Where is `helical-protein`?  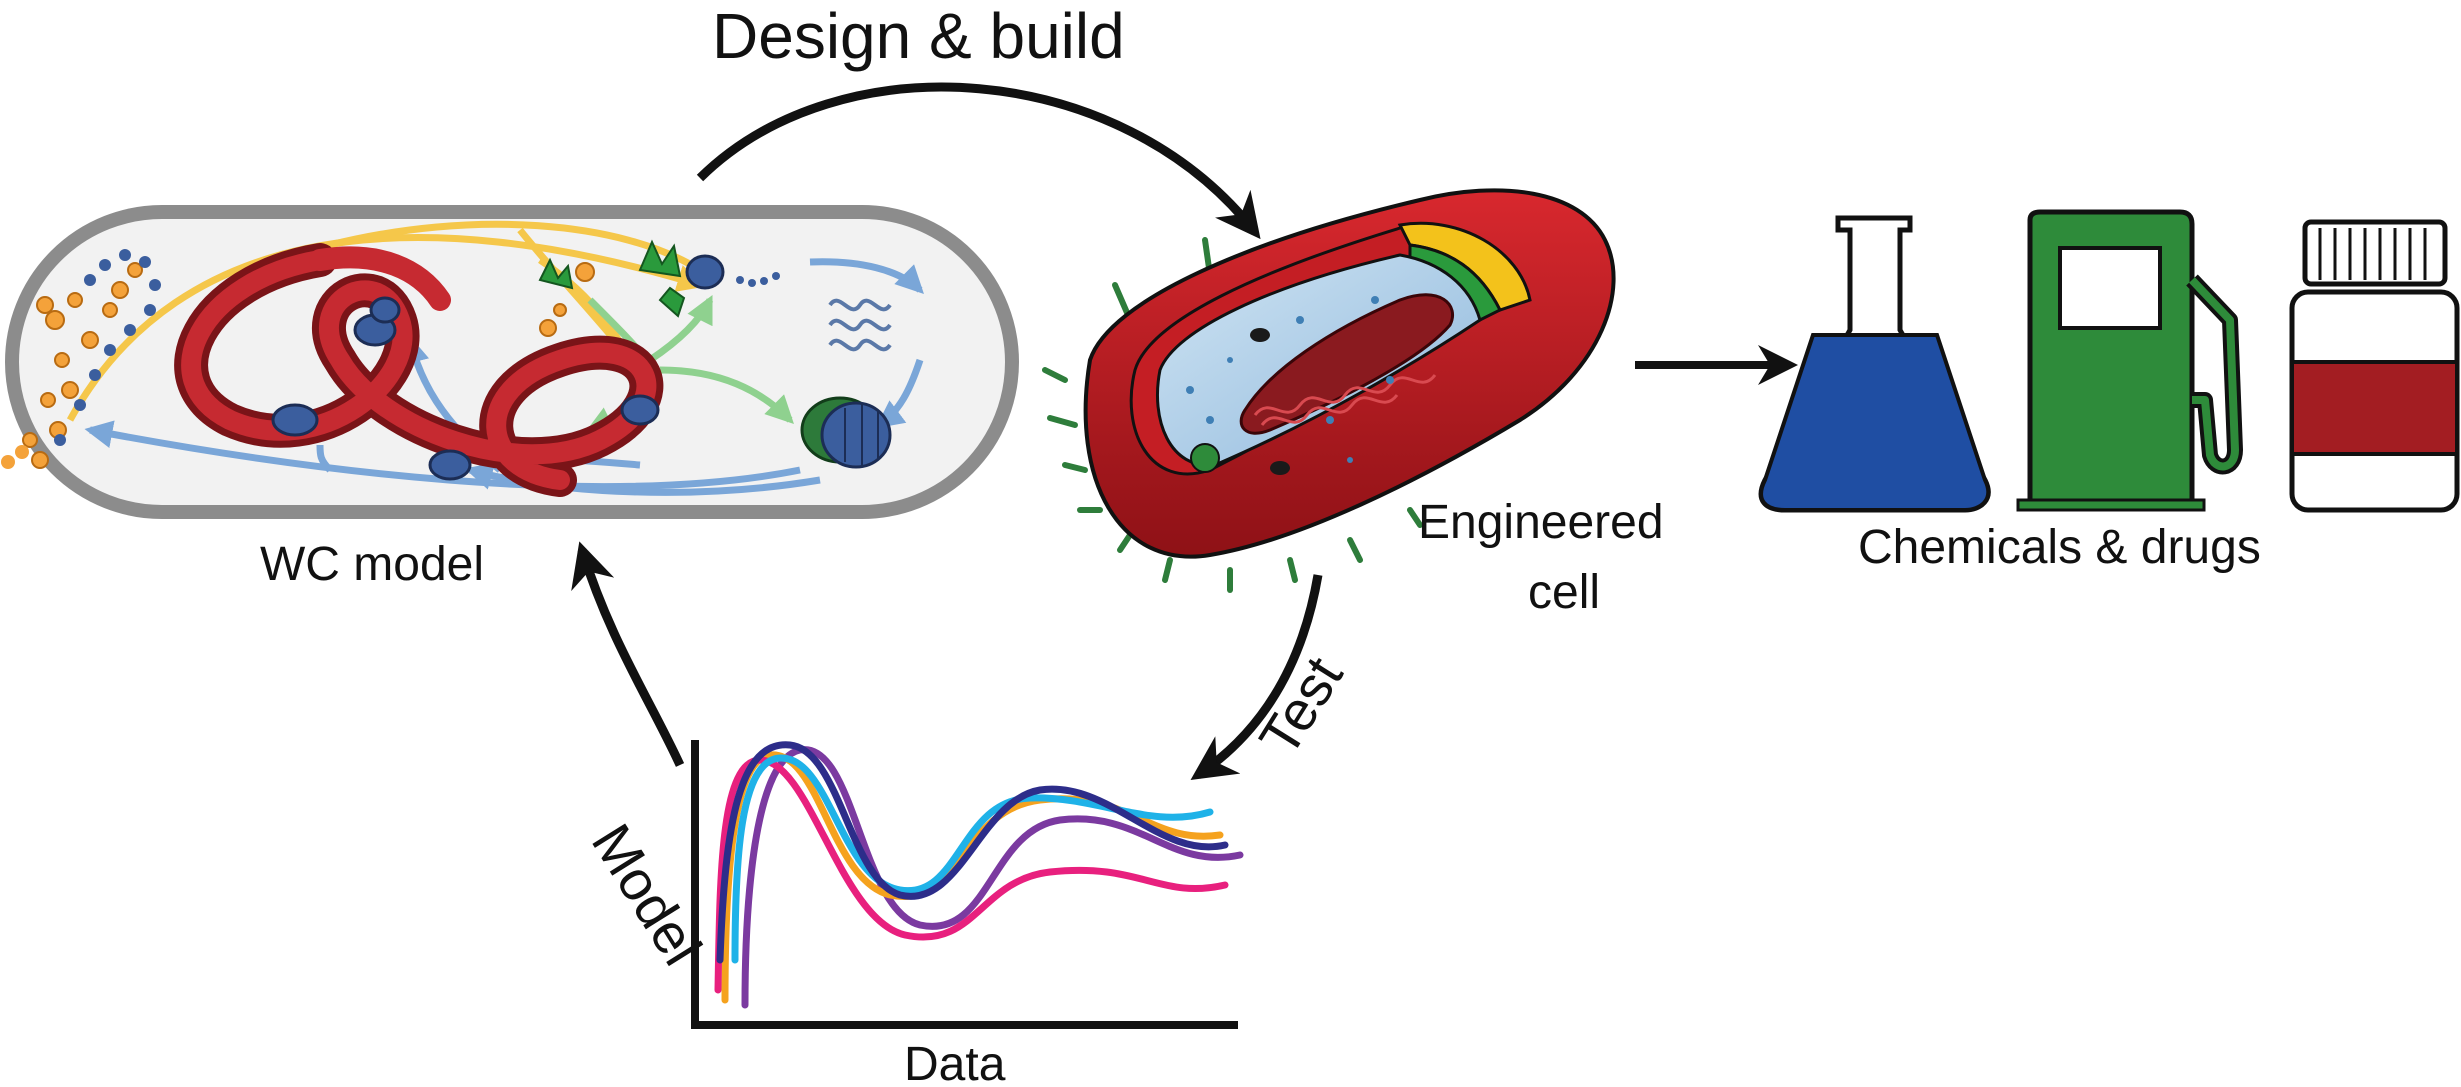
helical-protein is located at coordinates (860, 325).